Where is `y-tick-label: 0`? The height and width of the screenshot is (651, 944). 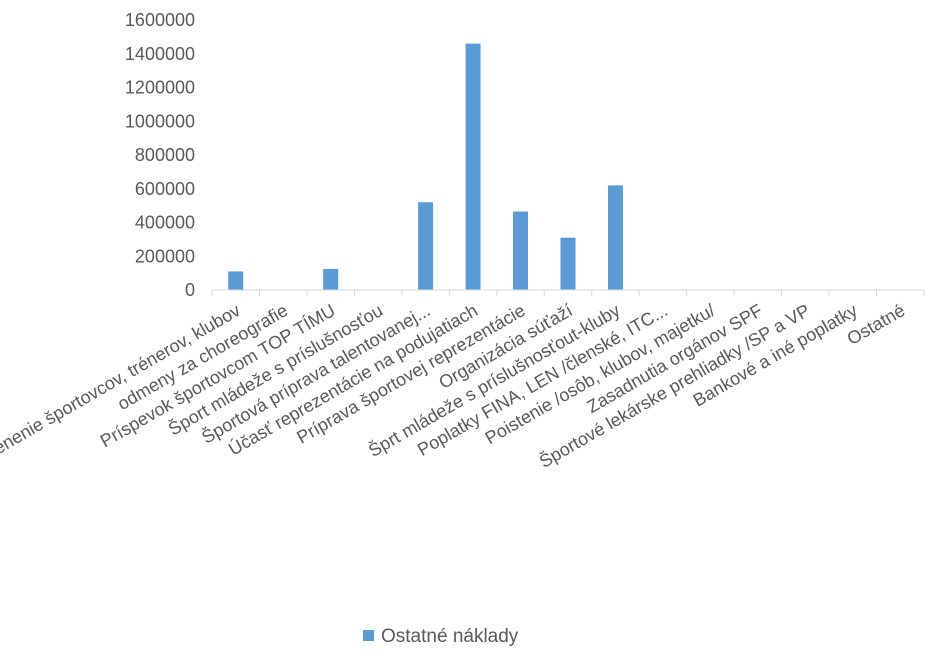 y-tick-label: 0 is located at coordinates (190, 290).